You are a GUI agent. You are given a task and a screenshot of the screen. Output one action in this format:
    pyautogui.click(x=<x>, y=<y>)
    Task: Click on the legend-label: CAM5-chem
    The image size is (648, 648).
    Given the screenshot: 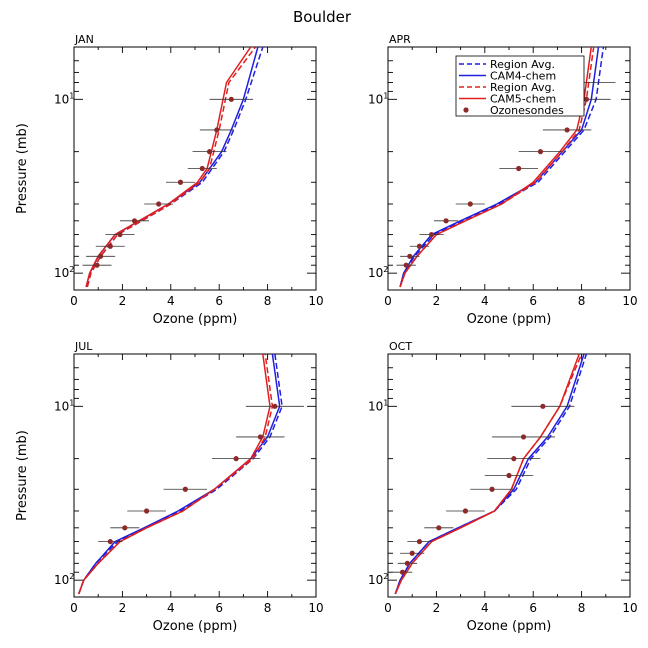 What is the action you would take?
    pyautogui.click(x=523, y=99)
    